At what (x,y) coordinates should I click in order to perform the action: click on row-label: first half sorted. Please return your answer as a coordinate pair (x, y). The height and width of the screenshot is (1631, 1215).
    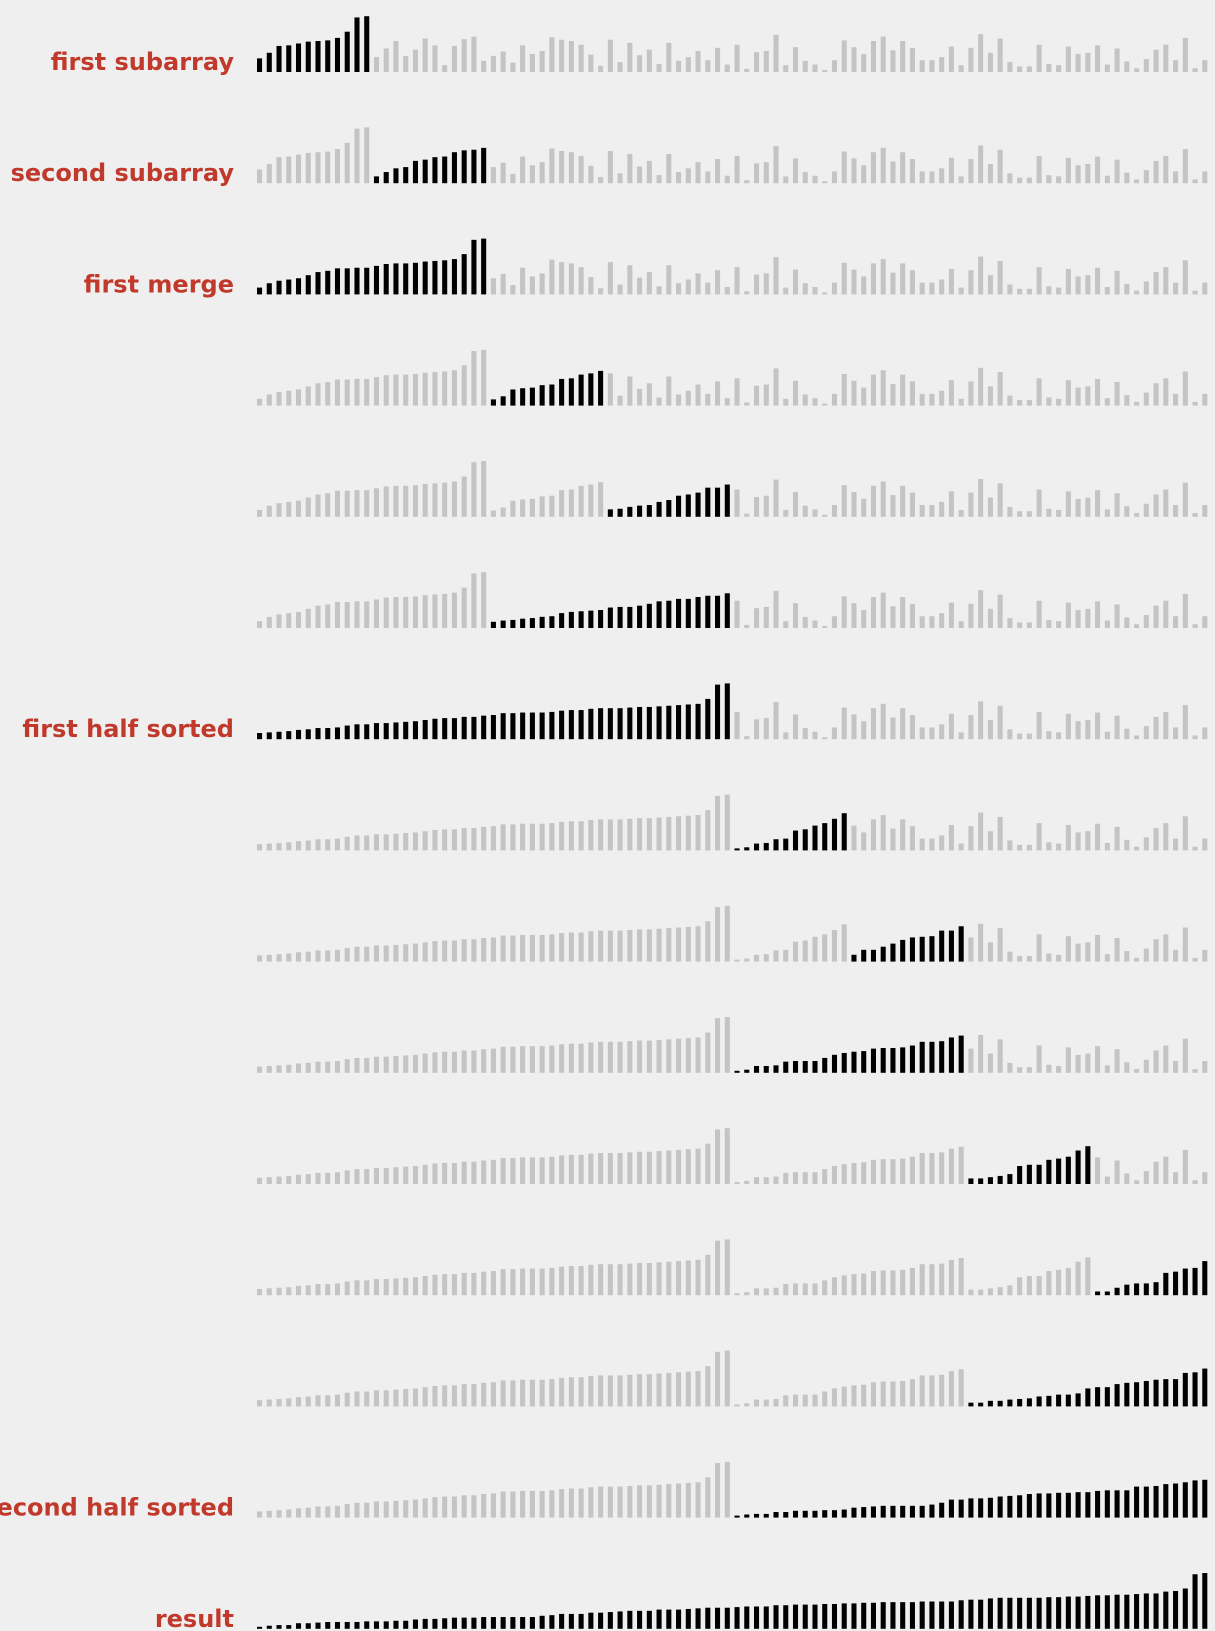
    Looking at the image, I should click on (128, 729).